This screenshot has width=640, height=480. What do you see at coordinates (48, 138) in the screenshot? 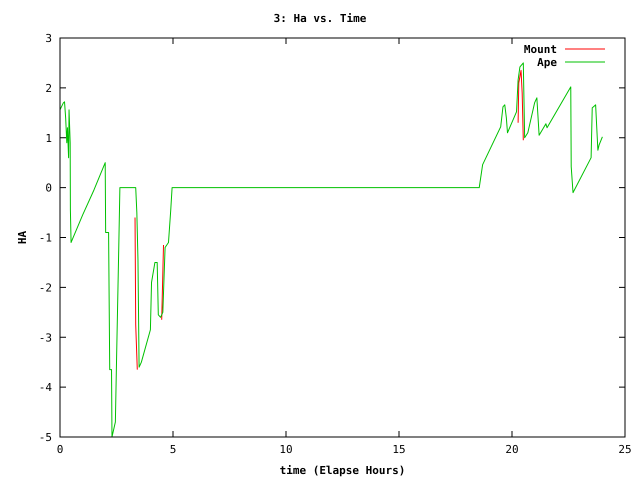
I see `y-tick-label: 1` at bounding box center [48, 138].